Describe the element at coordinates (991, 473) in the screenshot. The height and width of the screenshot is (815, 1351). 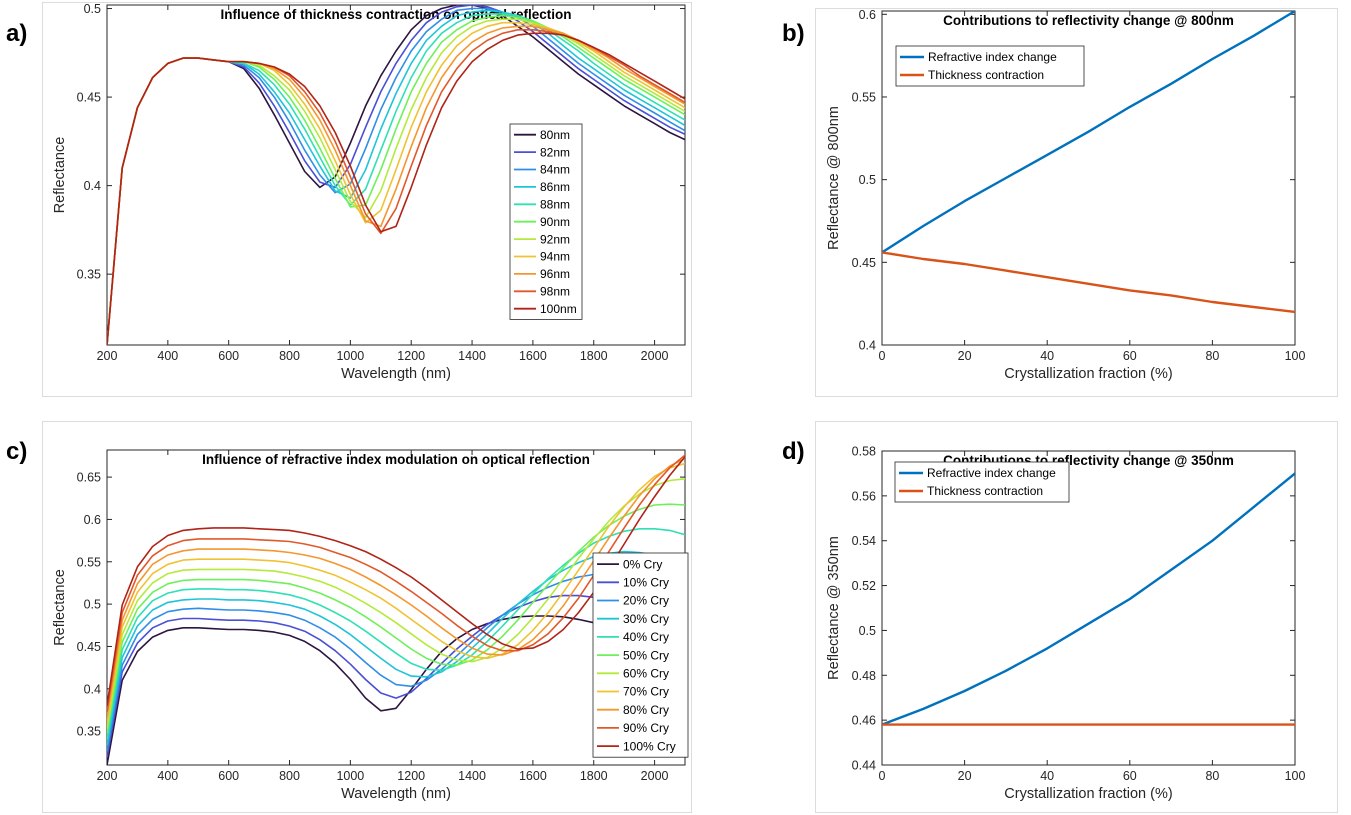
I see `legend-label-d-0: Refractive index change` at that location.